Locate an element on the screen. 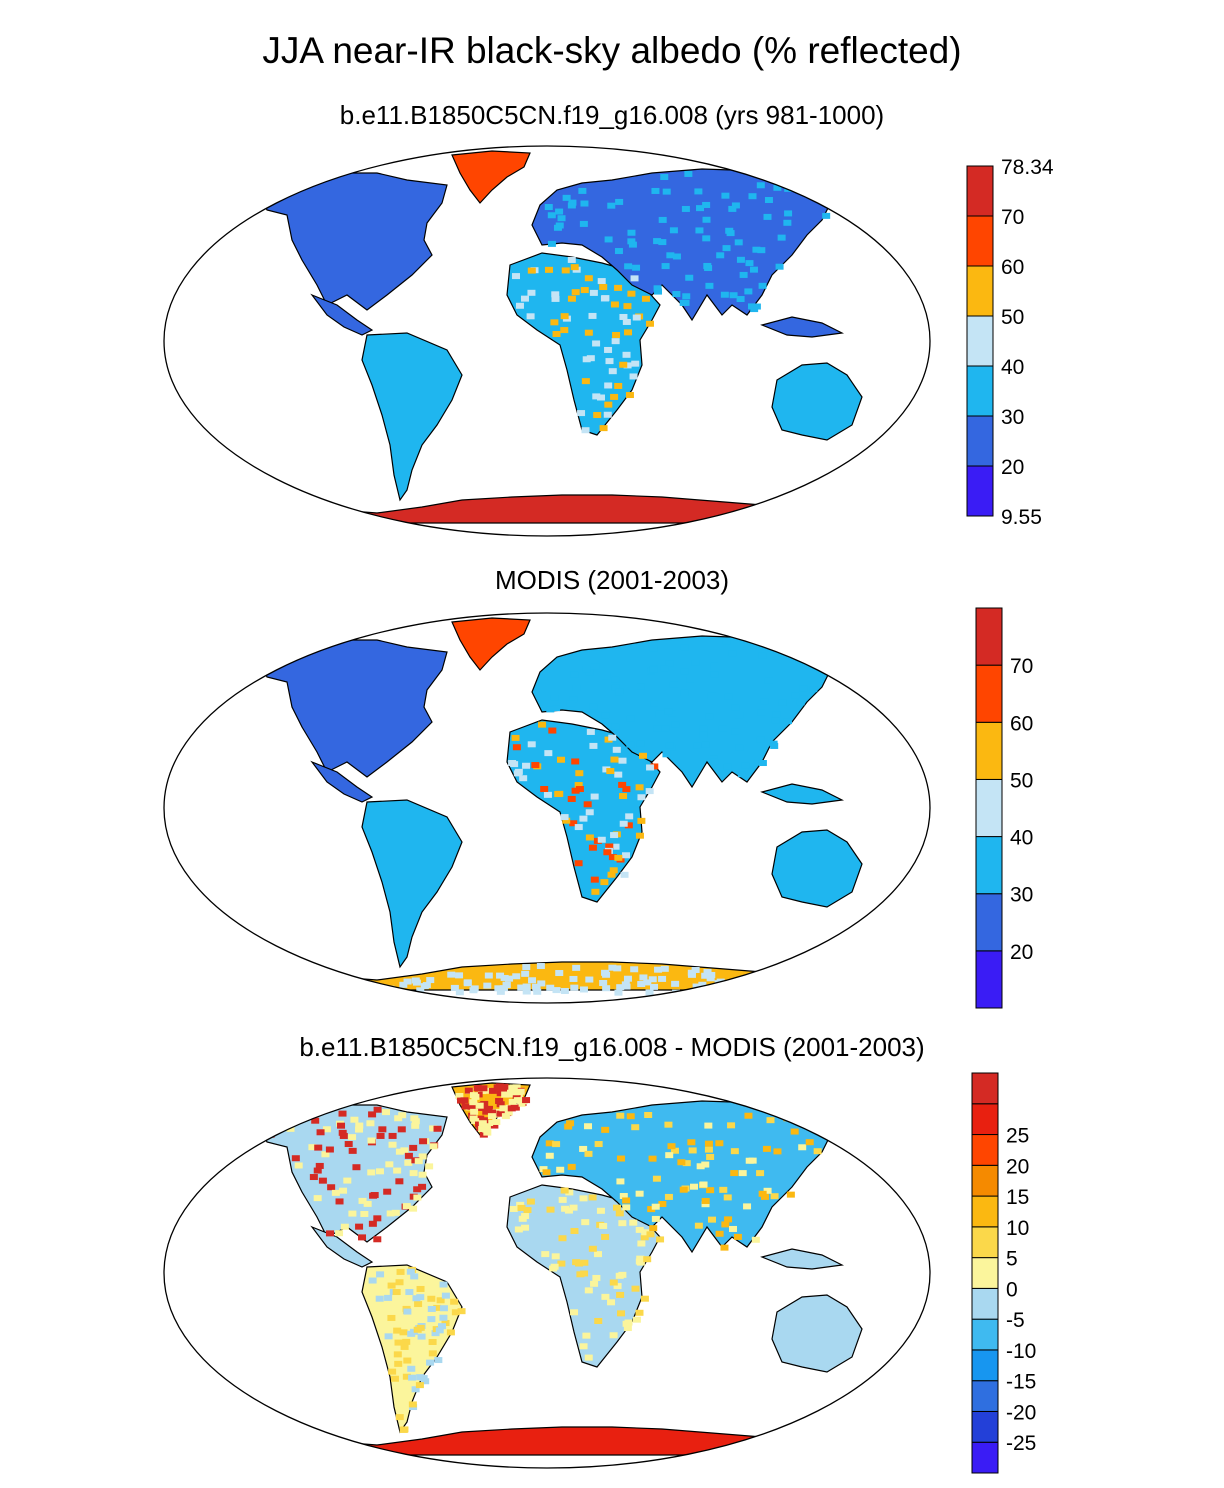 The width and height of the screenshot is (1224, 1488). panel-3-colorbar-label: -15 is located at coordinates (1021, 1382).